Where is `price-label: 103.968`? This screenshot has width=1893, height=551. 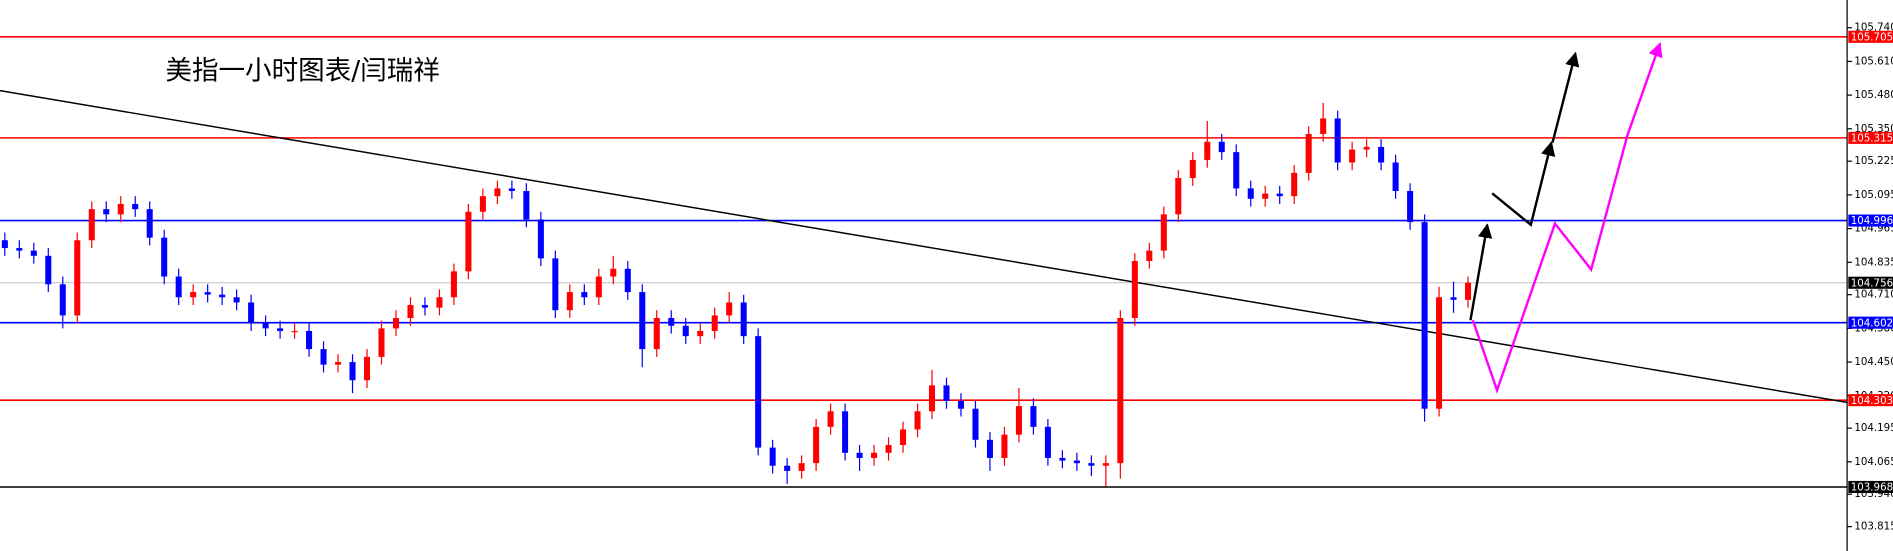 price-label: 103.968 is located at coordinates (1872, 488).